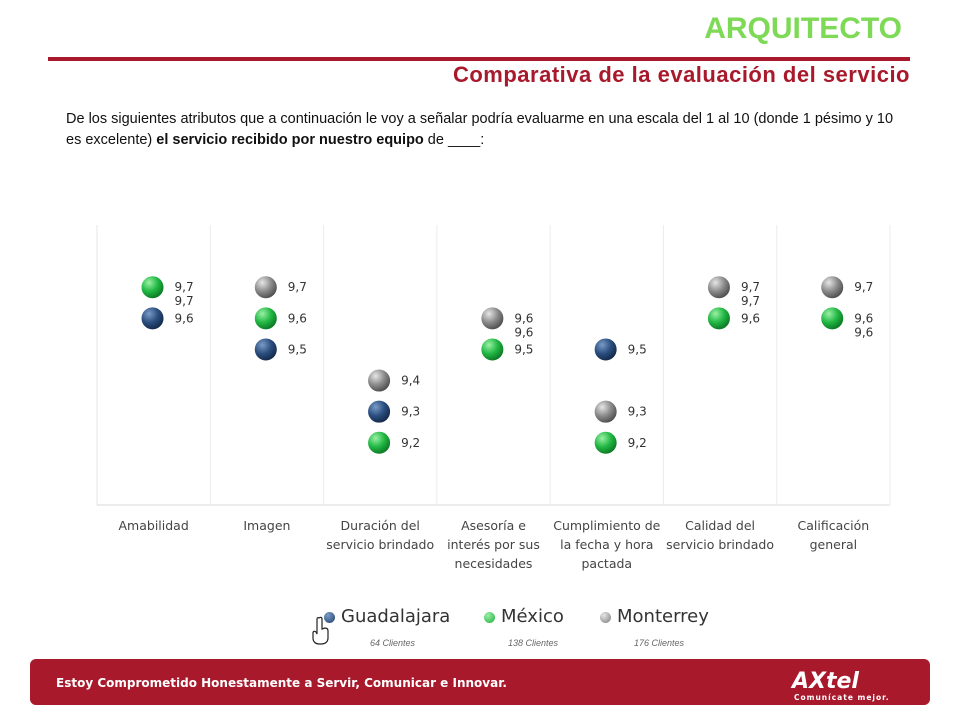 This screenshot has width=960, height=720. What do you see at coordinates (606, 563) in the screenshot?
I see `category-label: pactada` at bounding box center [606, 563].